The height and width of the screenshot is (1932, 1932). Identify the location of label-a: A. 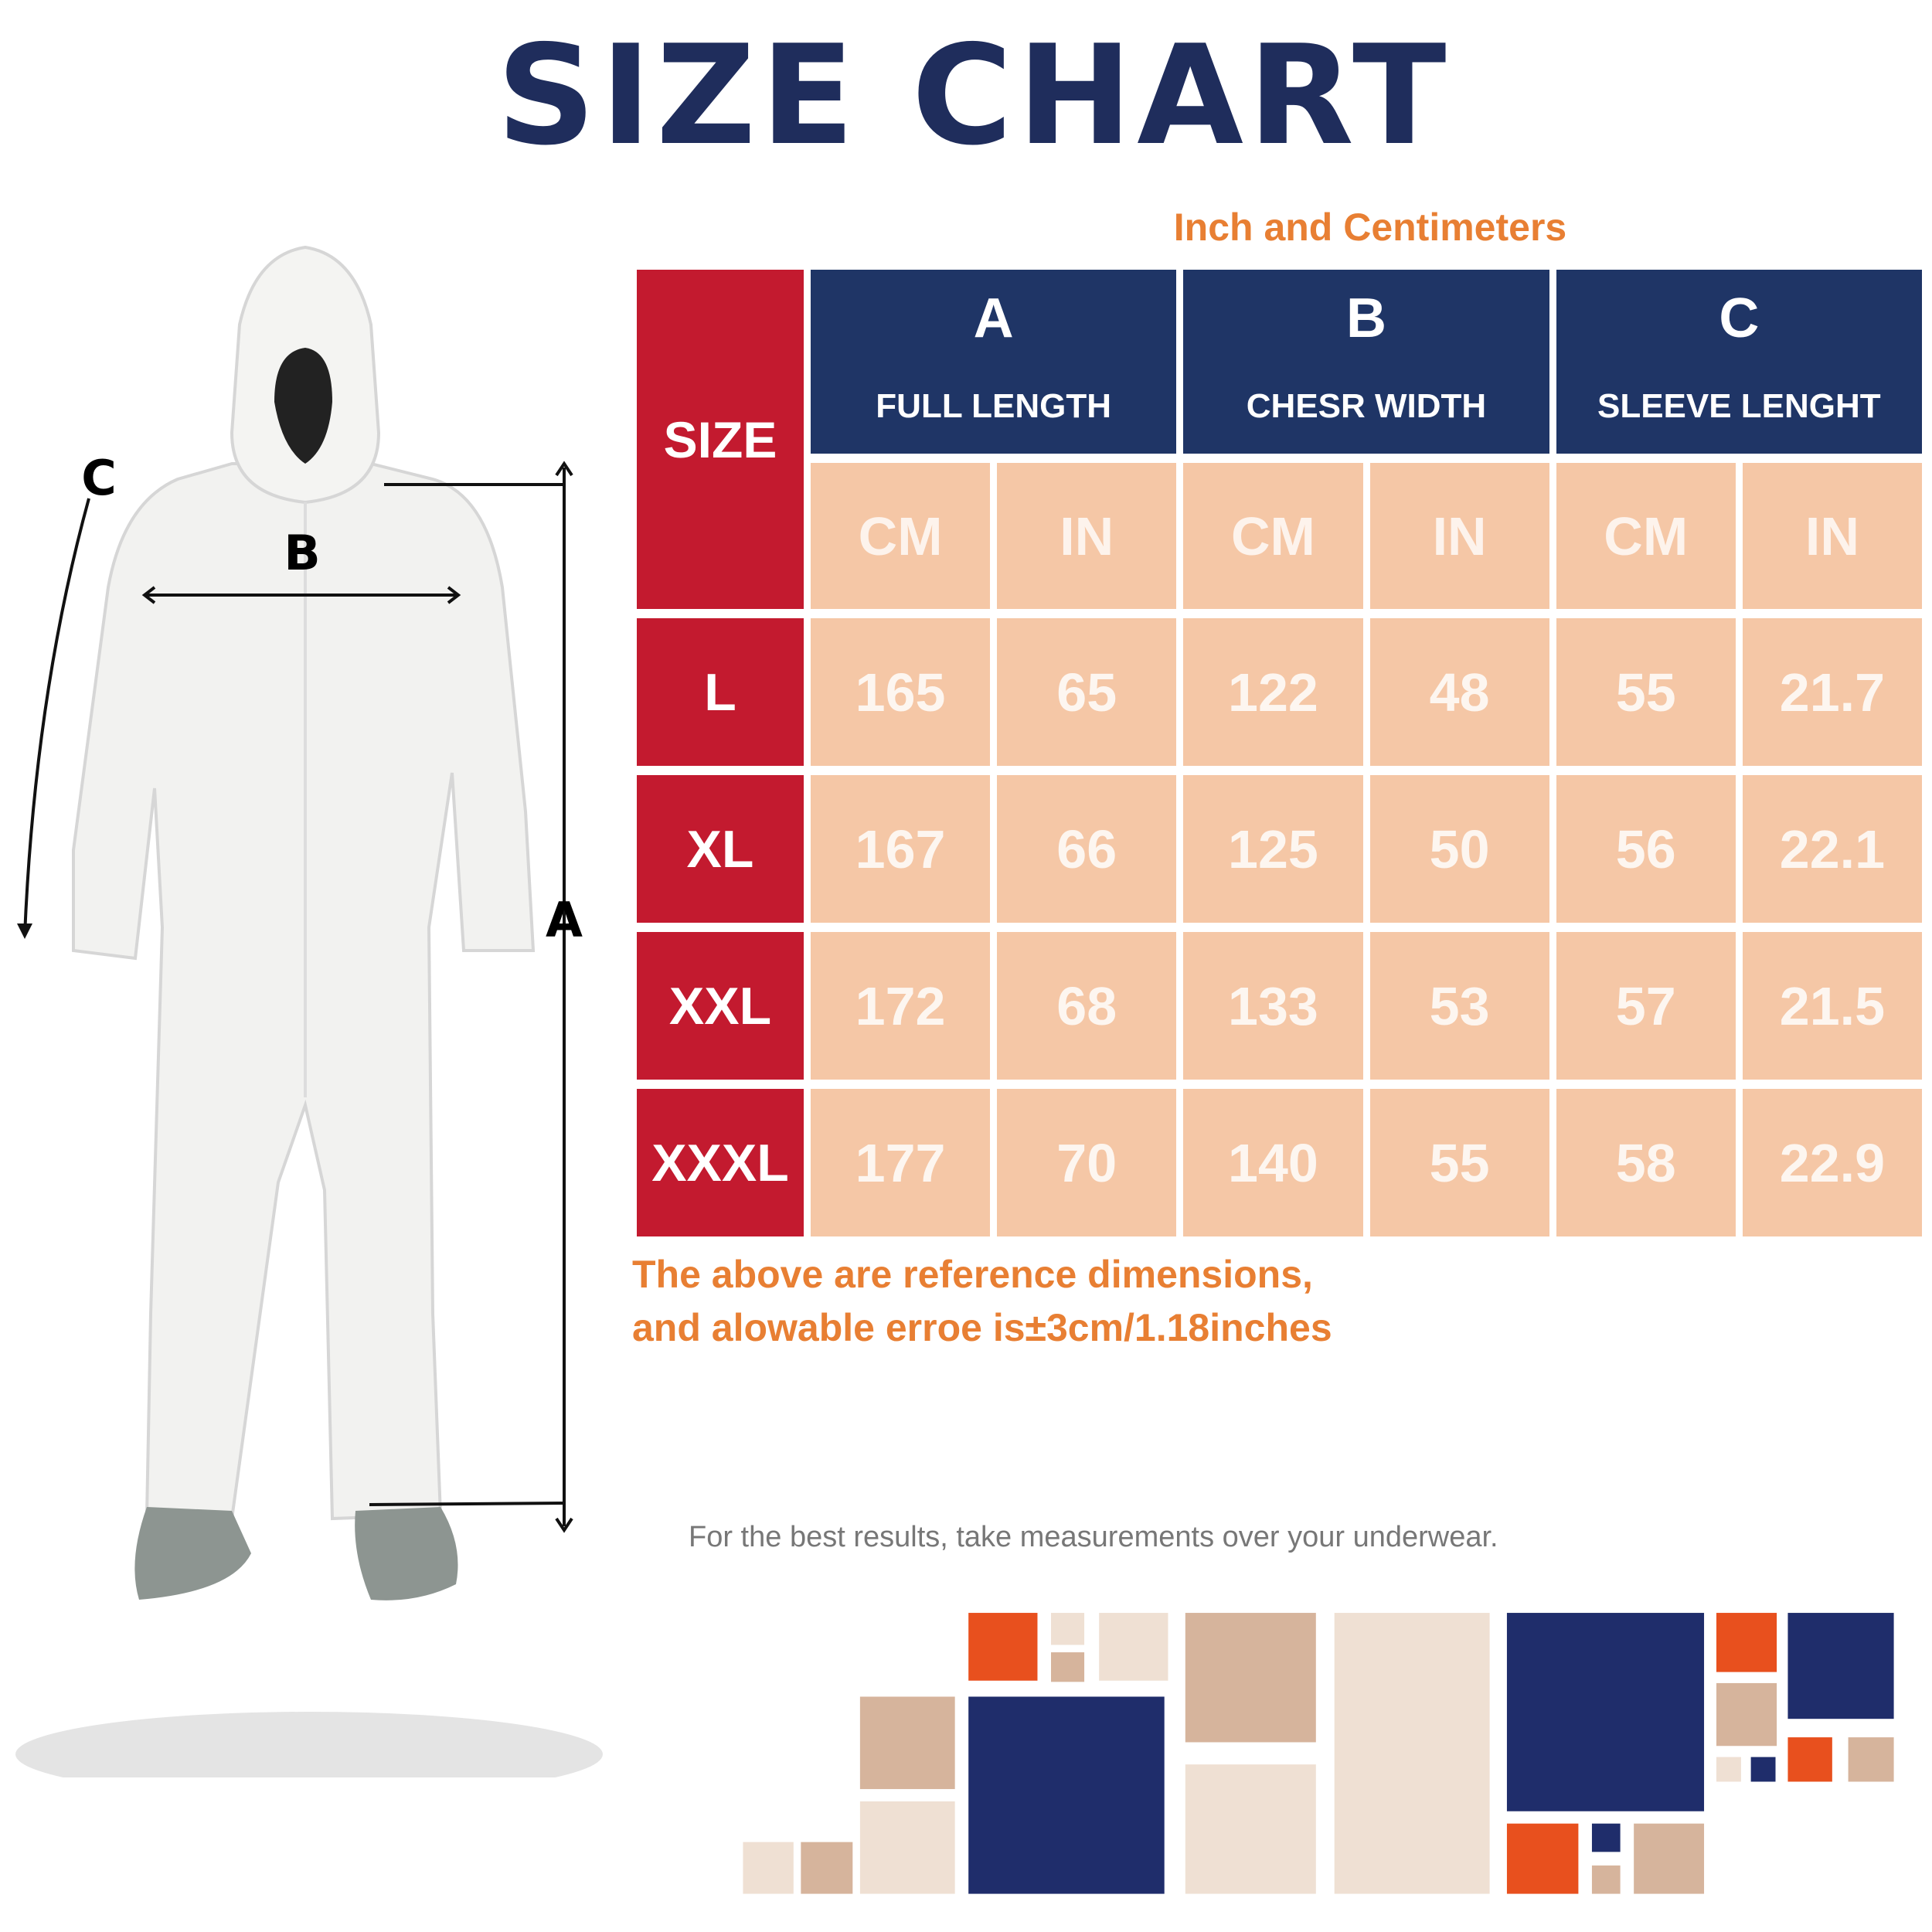
(564, 920).